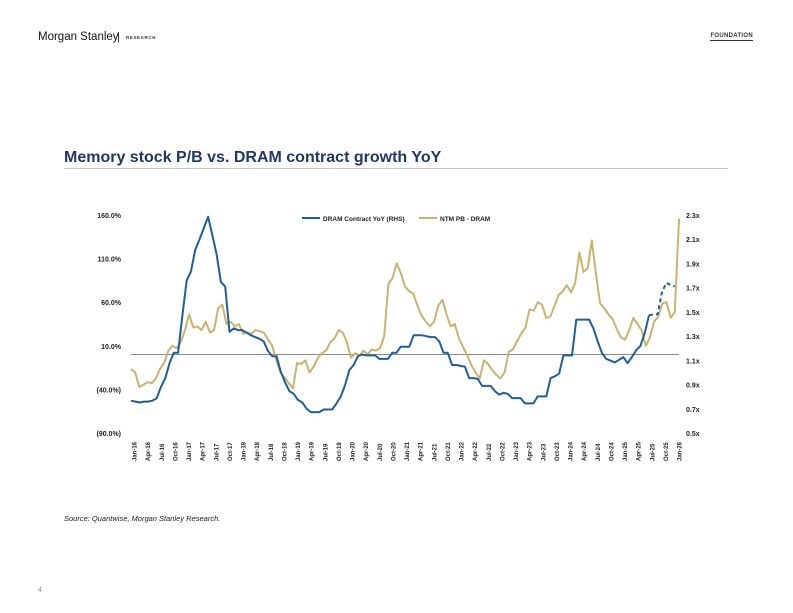 Image resolution: width=793 pixels, height=613 pixels. I want to click on x-axis-tick-label: Jan-21, so click(408, 451).